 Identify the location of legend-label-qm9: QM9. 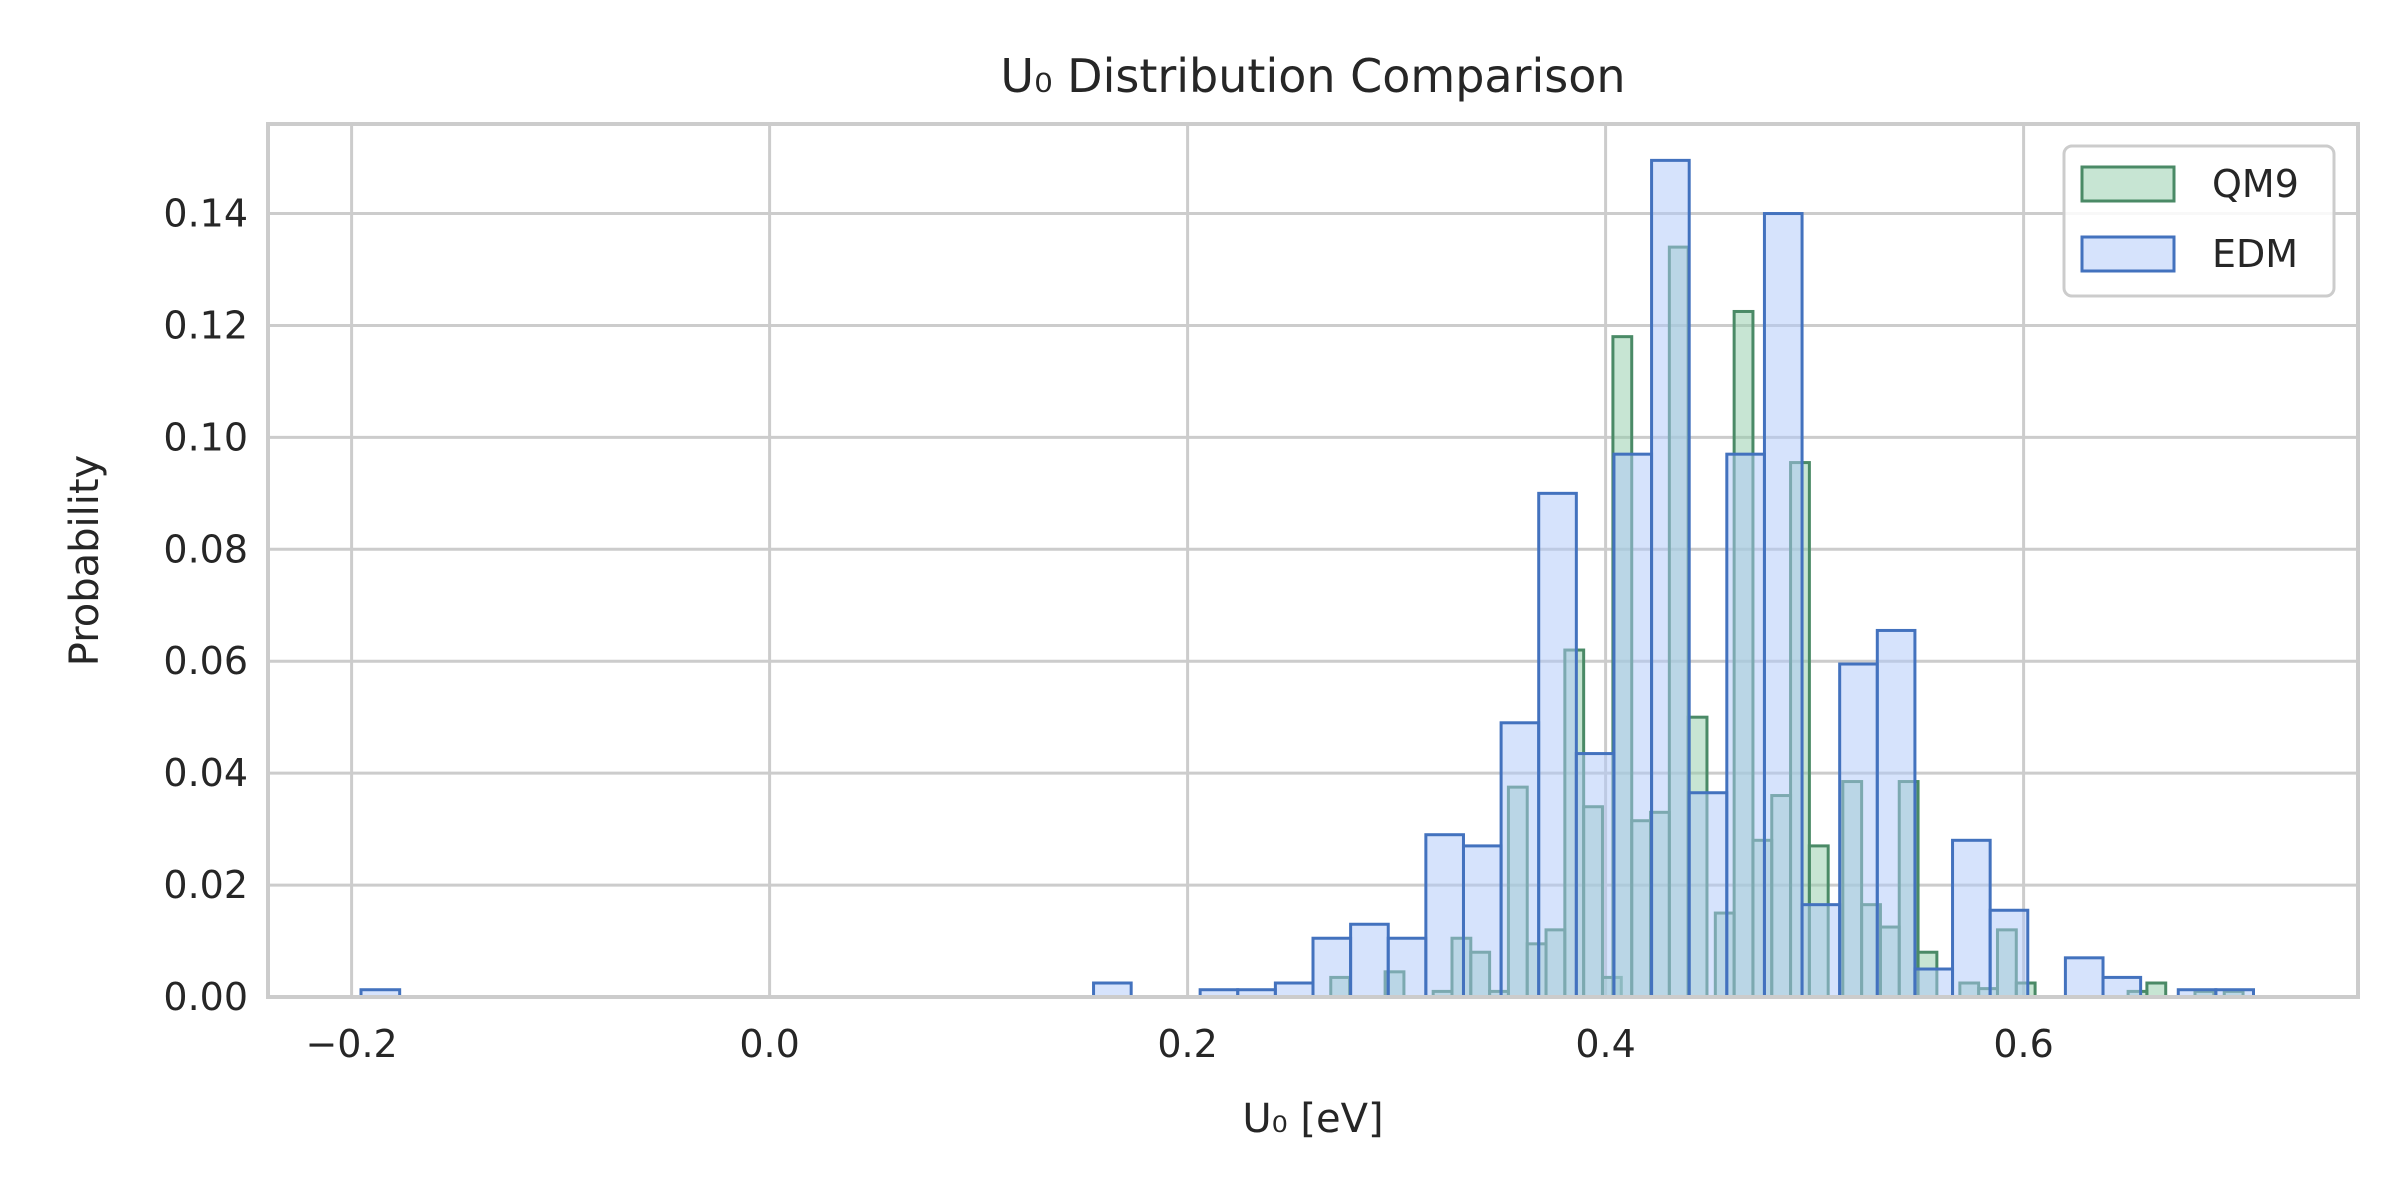
(2255, 184).